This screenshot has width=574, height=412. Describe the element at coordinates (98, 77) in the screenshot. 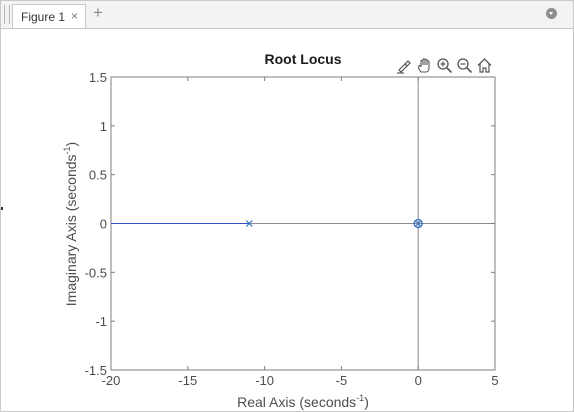

I see `y-tick-label: 1.5` at that location.